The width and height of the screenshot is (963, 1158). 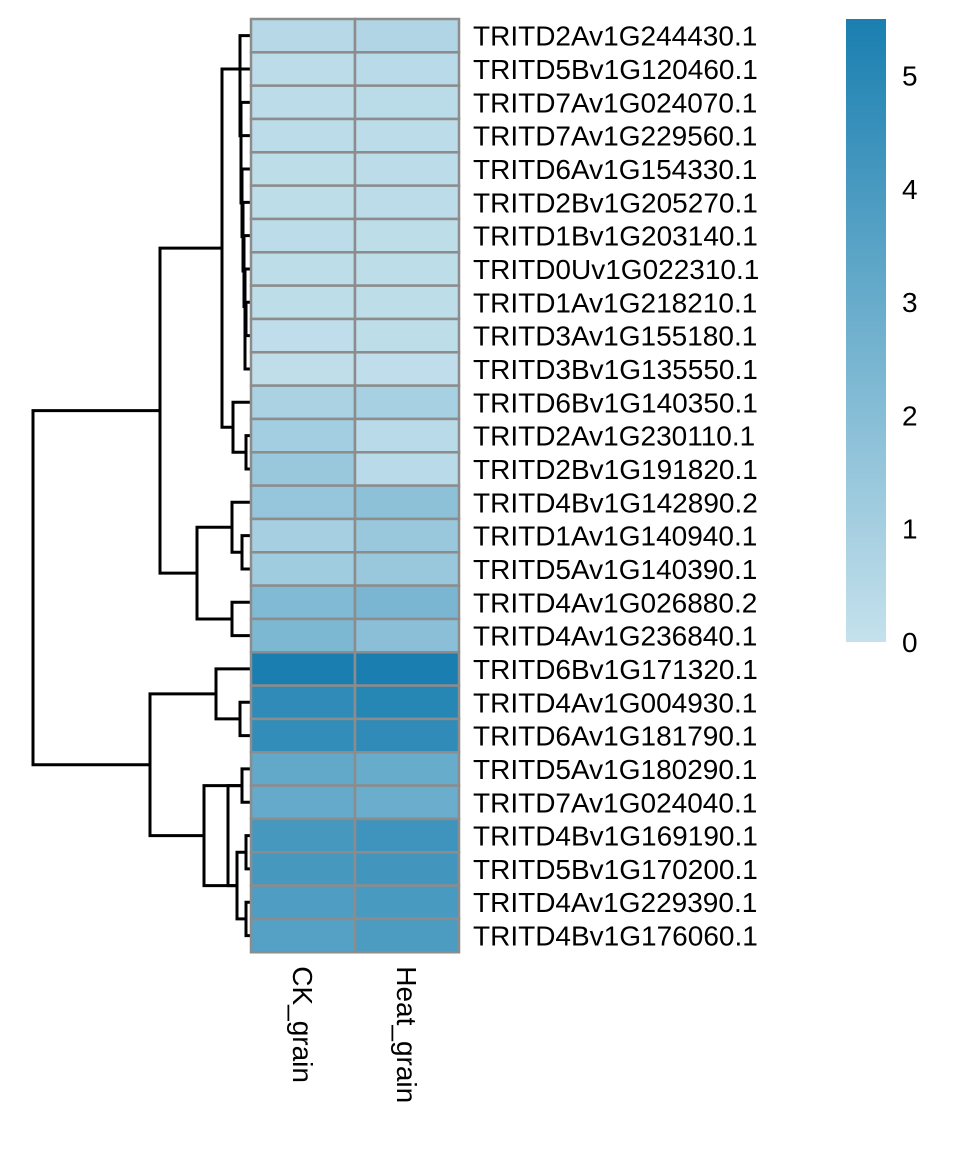 What do you see at coordinates (354, 1034) in the screenshot?
I see `column-labels: CK_grain Heat_grain` at bounding box center [354, 1034].